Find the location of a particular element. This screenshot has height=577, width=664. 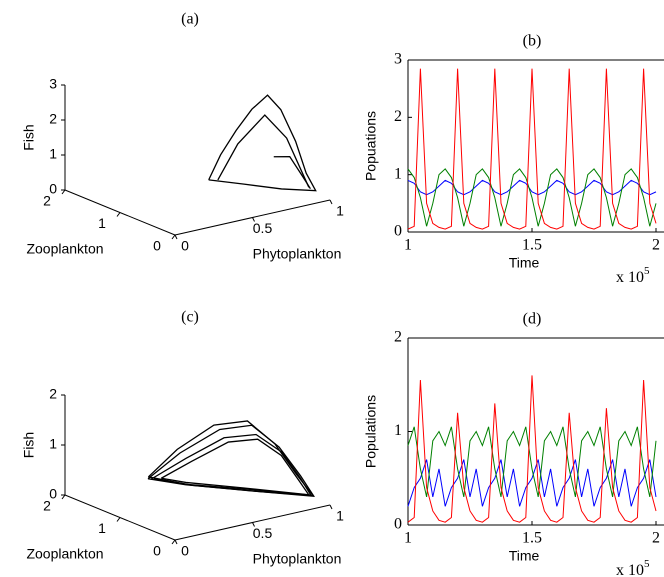

y-axis-label: Populations is located at coordinates (371, 431).